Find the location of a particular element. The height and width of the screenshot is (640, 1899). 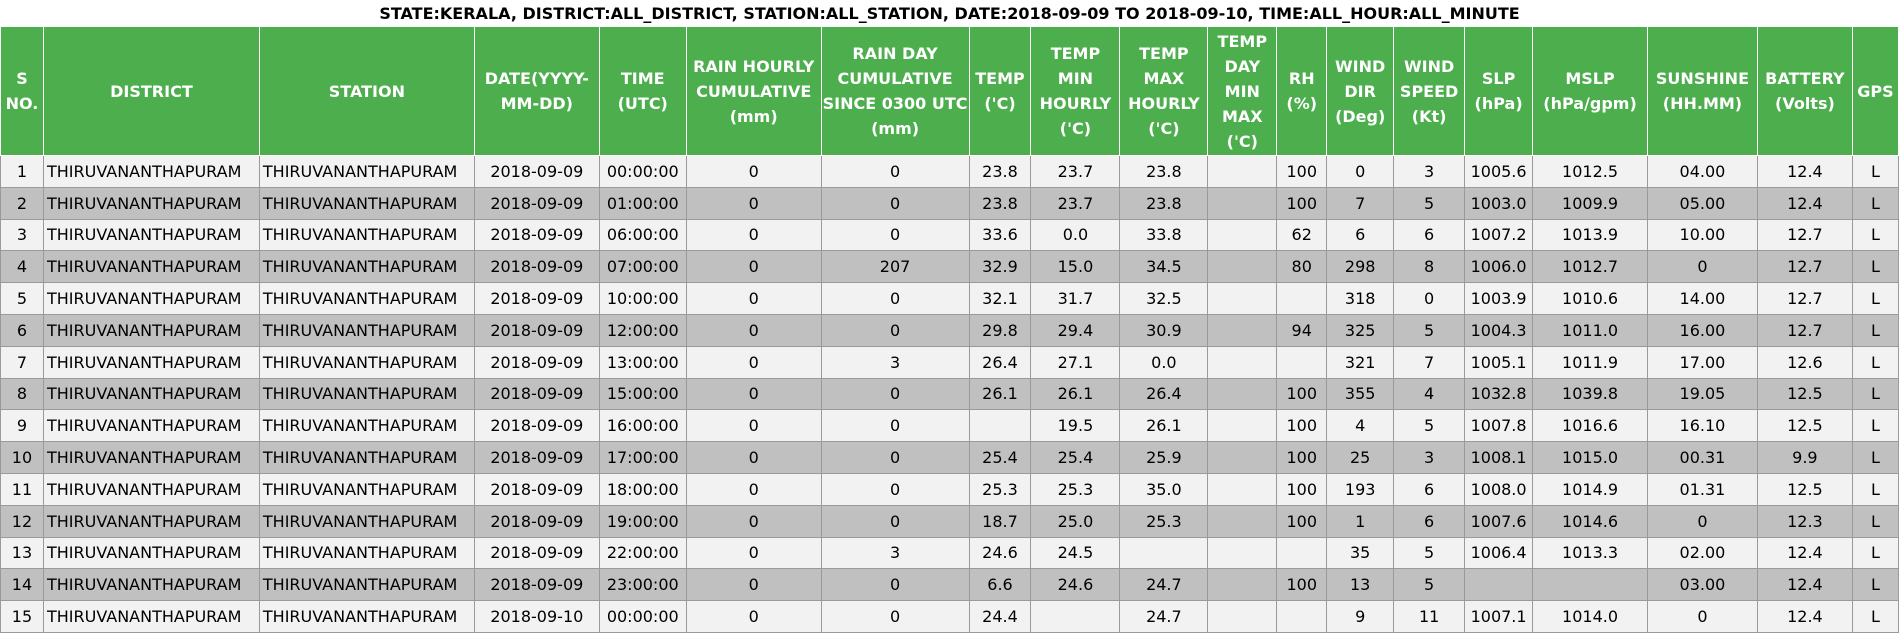

table-cell: 16:00:00 is located at coordinates (642, 426).